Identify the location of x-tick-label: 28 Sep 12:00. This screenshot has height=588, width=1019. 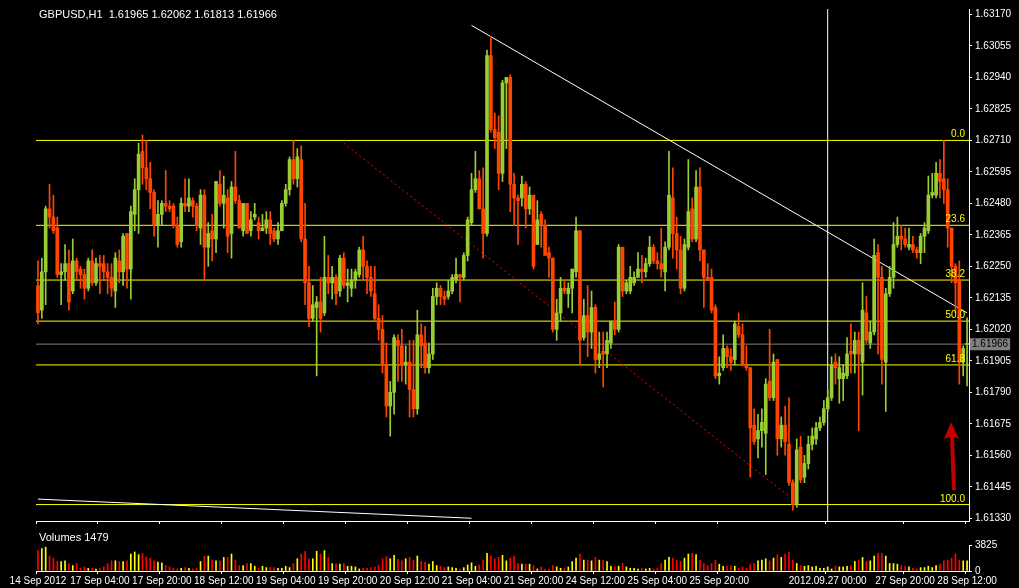
(967, 580).